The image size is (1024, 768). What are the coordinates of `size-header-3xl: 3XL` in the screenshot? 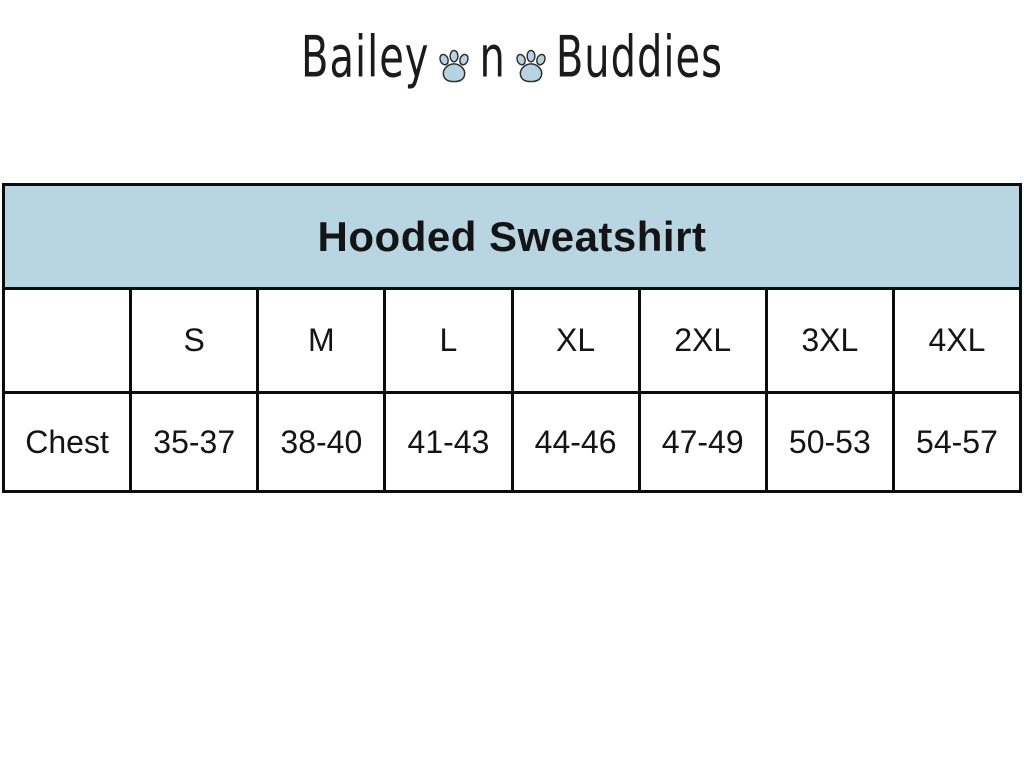 It's located at (829, 340).